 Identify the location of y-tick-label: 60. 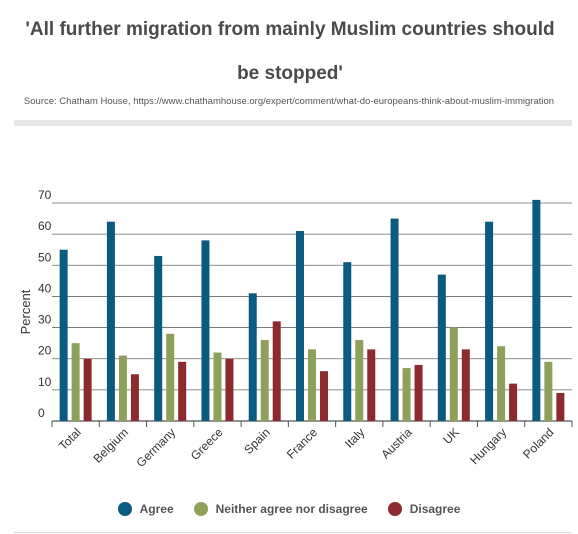
(45, 226).